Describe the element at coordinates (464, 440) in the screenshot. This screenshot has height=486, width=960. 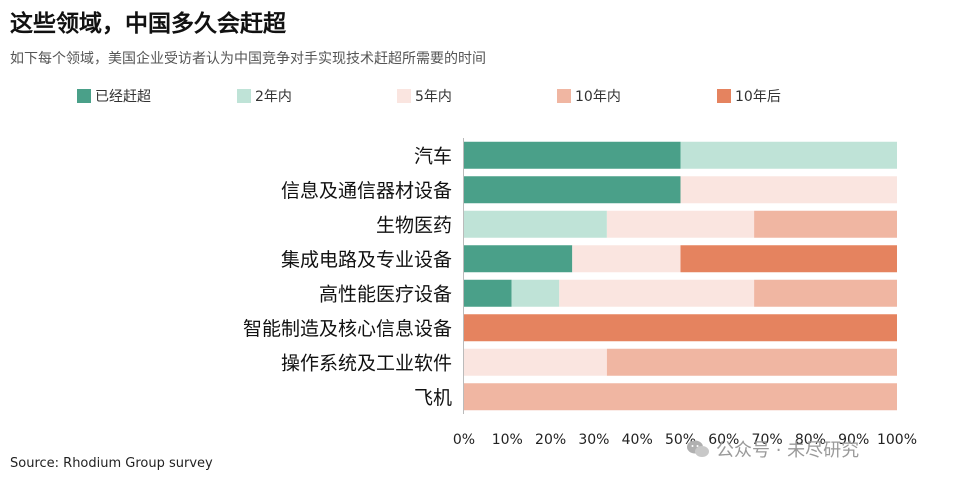
I see `x-tick-label: 0%` at that location.